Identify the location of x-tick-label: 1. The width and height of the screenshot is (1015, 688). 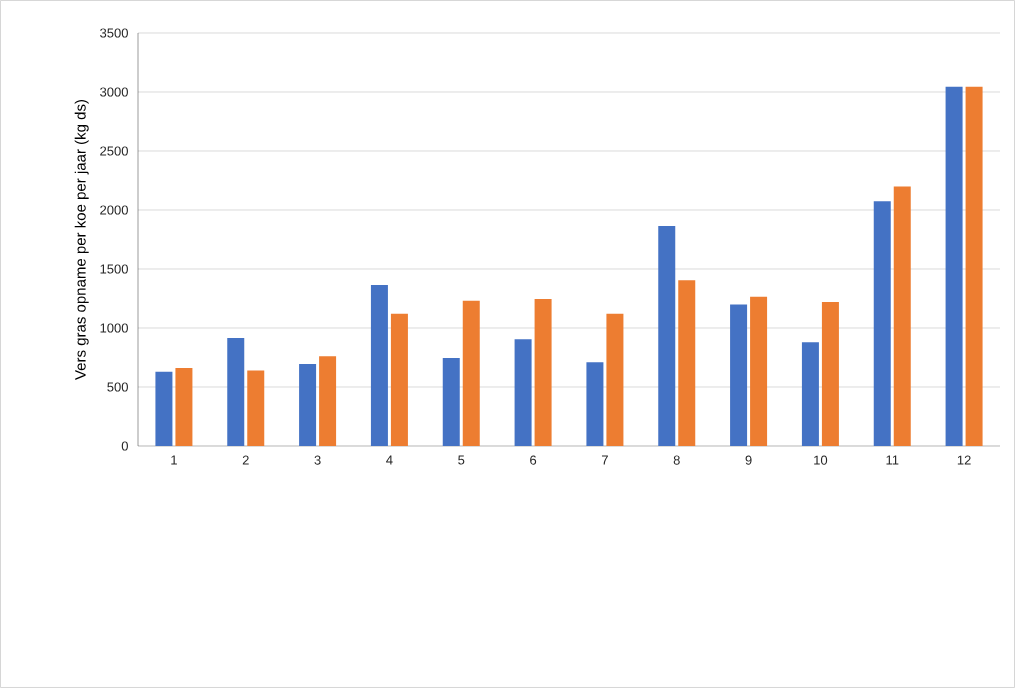
(174, 460).